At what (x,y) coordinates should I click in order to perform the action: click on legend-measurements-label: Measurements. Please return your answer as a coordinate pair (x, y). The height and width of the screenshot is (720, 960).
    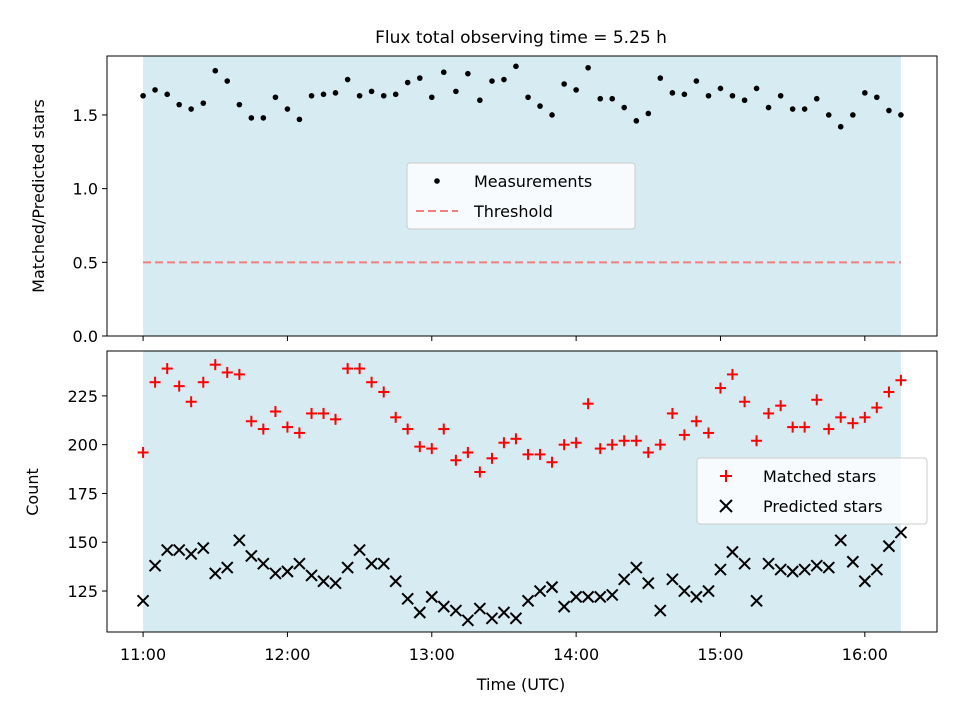
    Looking at the image, I should click on (533, 181).